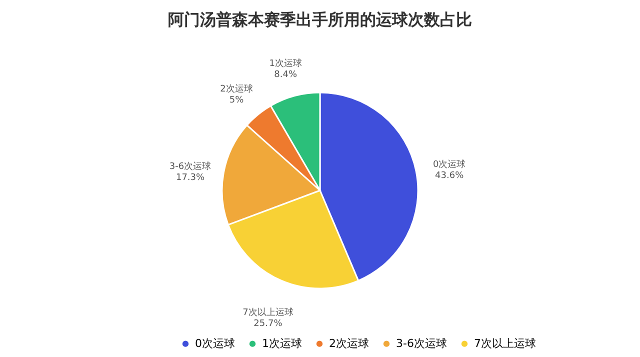 Image resolution: width=640 pixels, height=357 pixels. Describe the element at coordinates (449, 176) in the screenshot. I see `data-label: 43.6%` at that location.